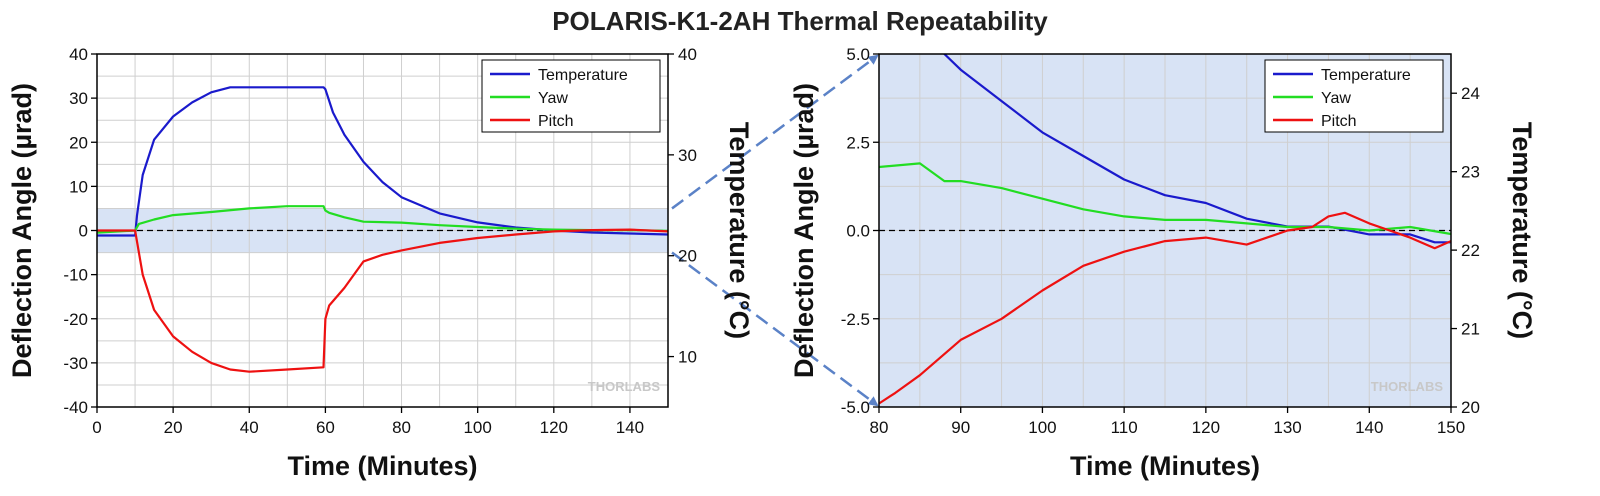  What do you see at coordinates (855, 407) in the screenshot?
I see `y-tick-label: -5.0` at bounding box center [855, 407].